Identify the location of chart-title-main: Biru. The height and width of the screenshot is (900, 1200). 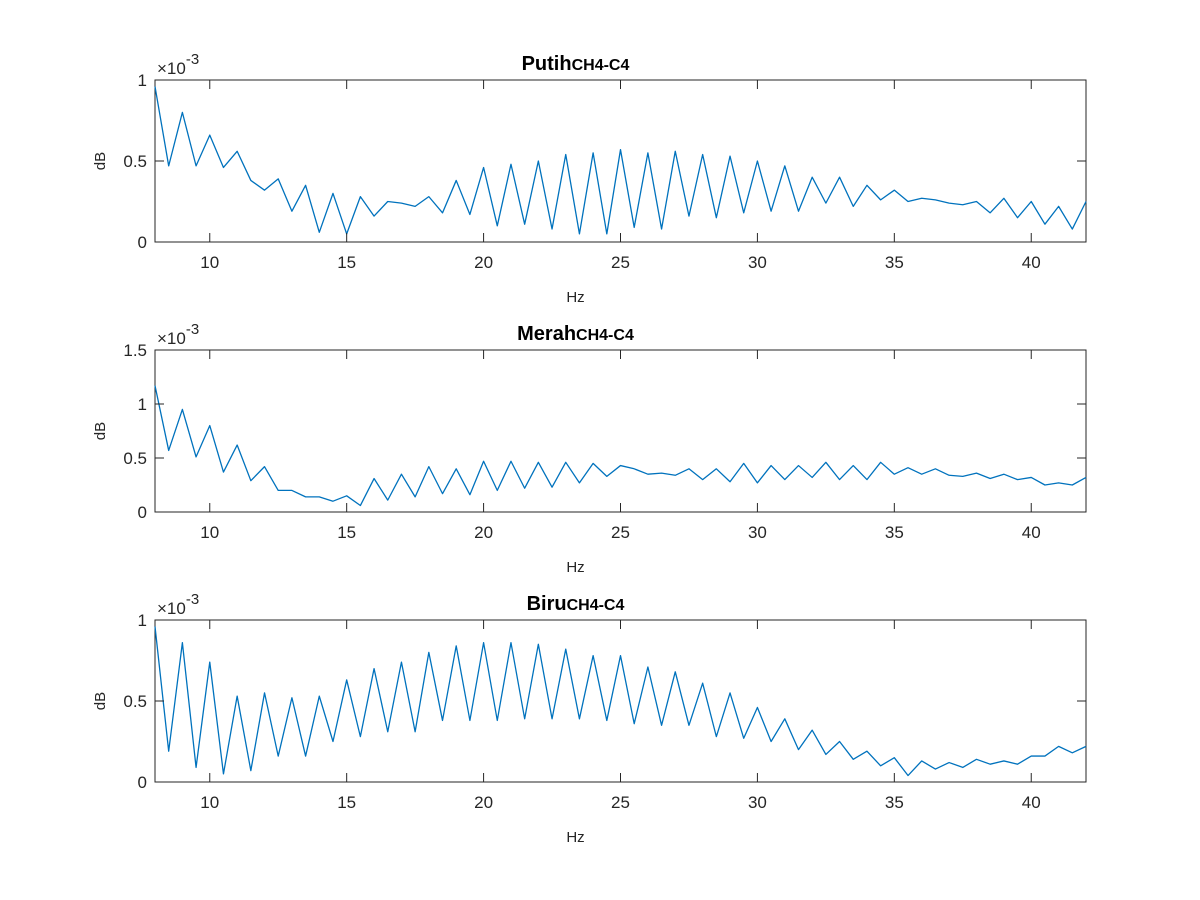
(547, 604).